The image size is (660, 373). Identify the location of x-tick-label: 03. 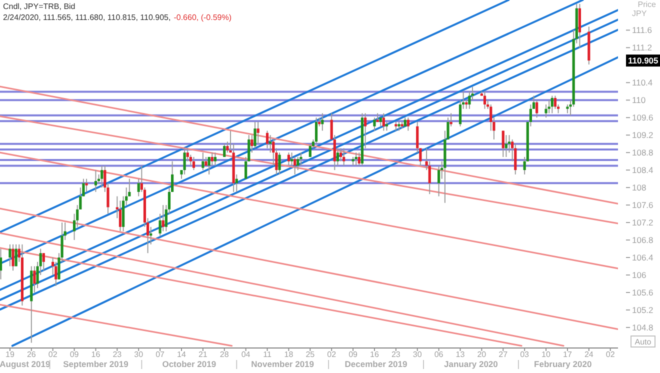
(525, 354).